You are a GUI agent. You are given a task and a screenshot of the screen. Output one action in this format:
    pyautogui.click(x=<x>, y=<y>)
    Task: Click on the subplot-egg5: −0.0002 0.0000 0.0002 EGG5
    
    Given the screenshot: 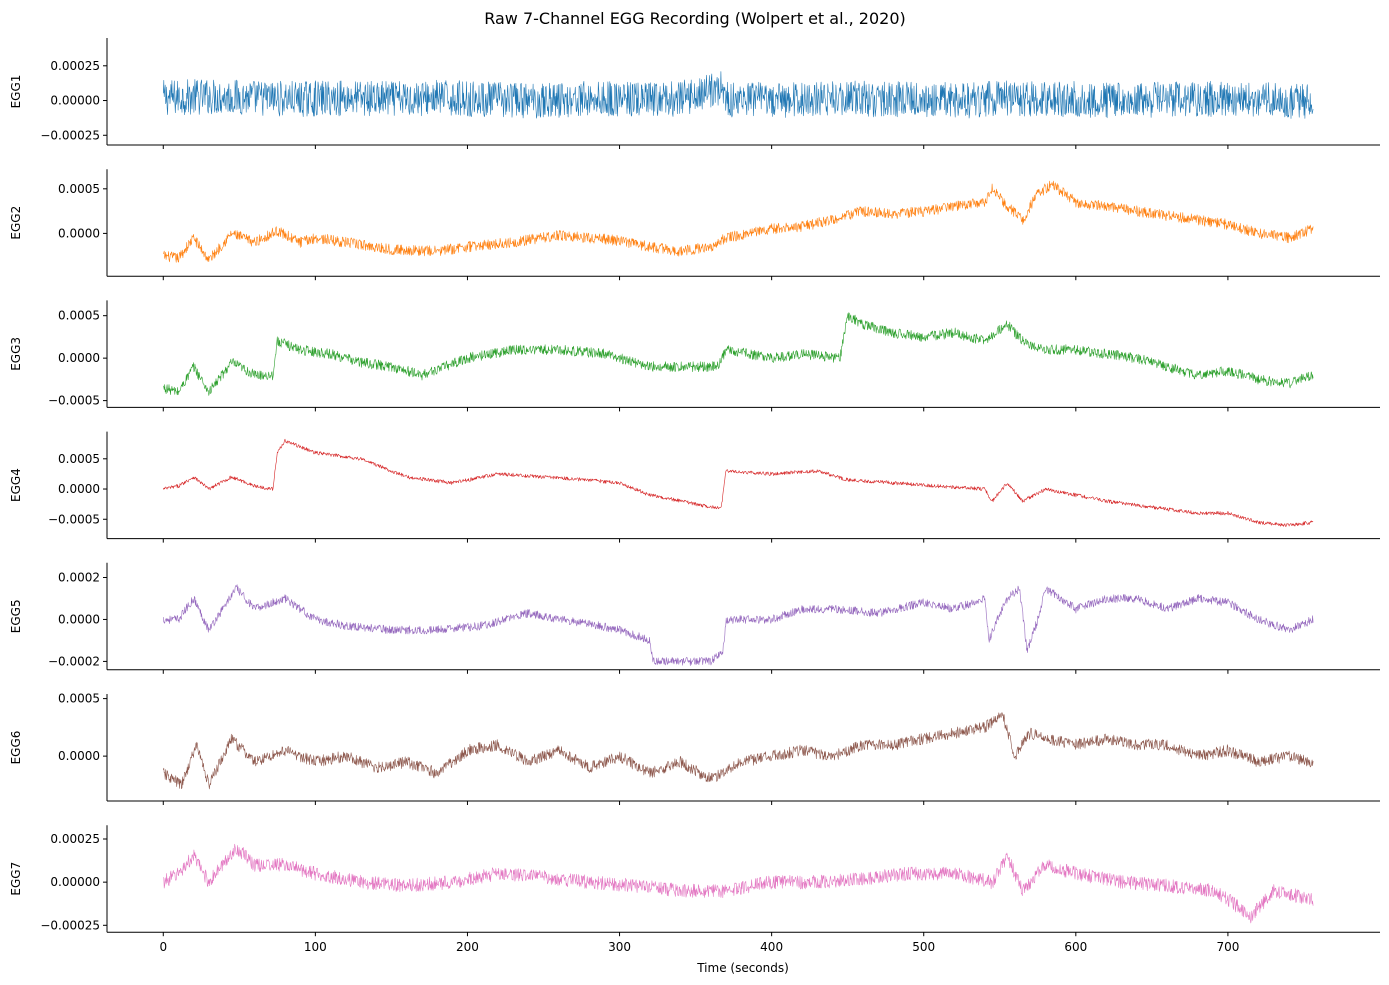 What is the action you would take?
    pyautogui.click(x=694, y=618)
    